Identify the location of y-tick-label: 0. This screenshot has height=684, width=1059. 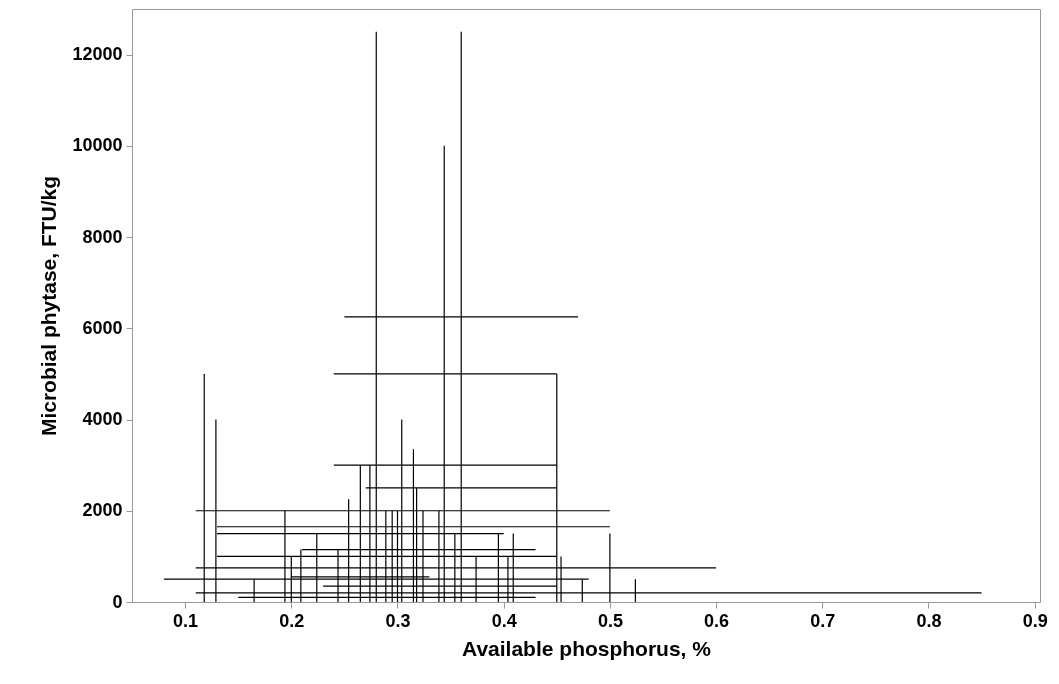
(117, 601).